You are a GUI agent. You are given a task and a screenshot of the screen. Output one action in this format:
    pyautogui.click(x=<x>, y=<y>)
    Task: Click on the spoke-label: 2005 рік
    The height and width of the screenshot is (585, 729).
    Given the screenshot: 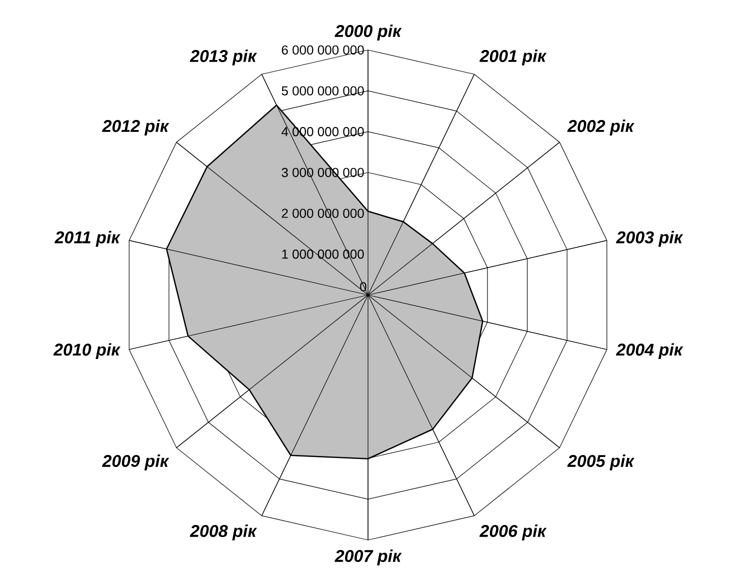 What is the action you would take?
    pyautogui.click(x=600, y=462)
    